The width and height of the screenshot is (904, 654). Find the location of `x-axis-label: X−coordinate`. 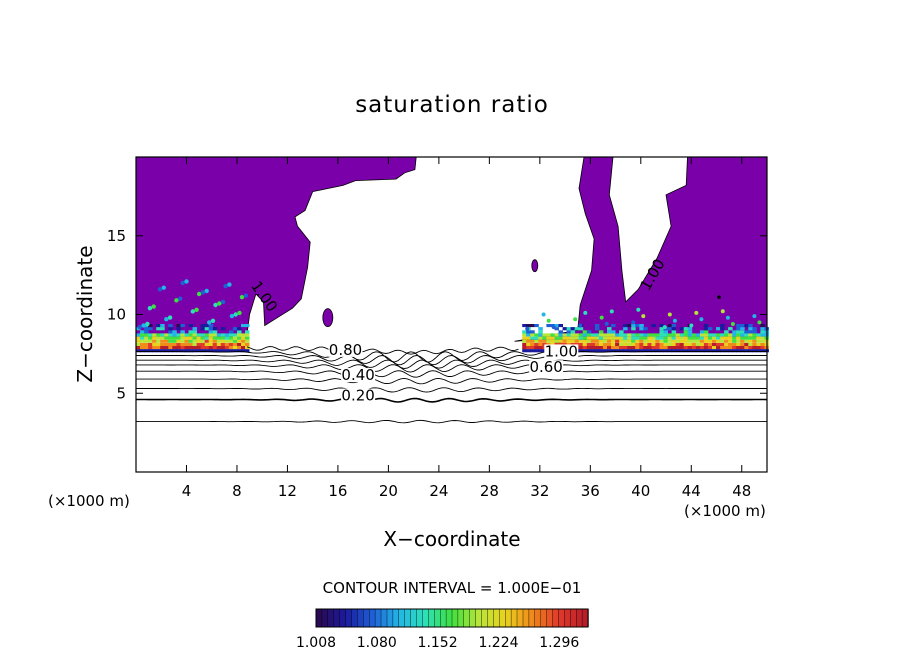

x-axis-label: X−coordinate is located at coordinates (451, 539).